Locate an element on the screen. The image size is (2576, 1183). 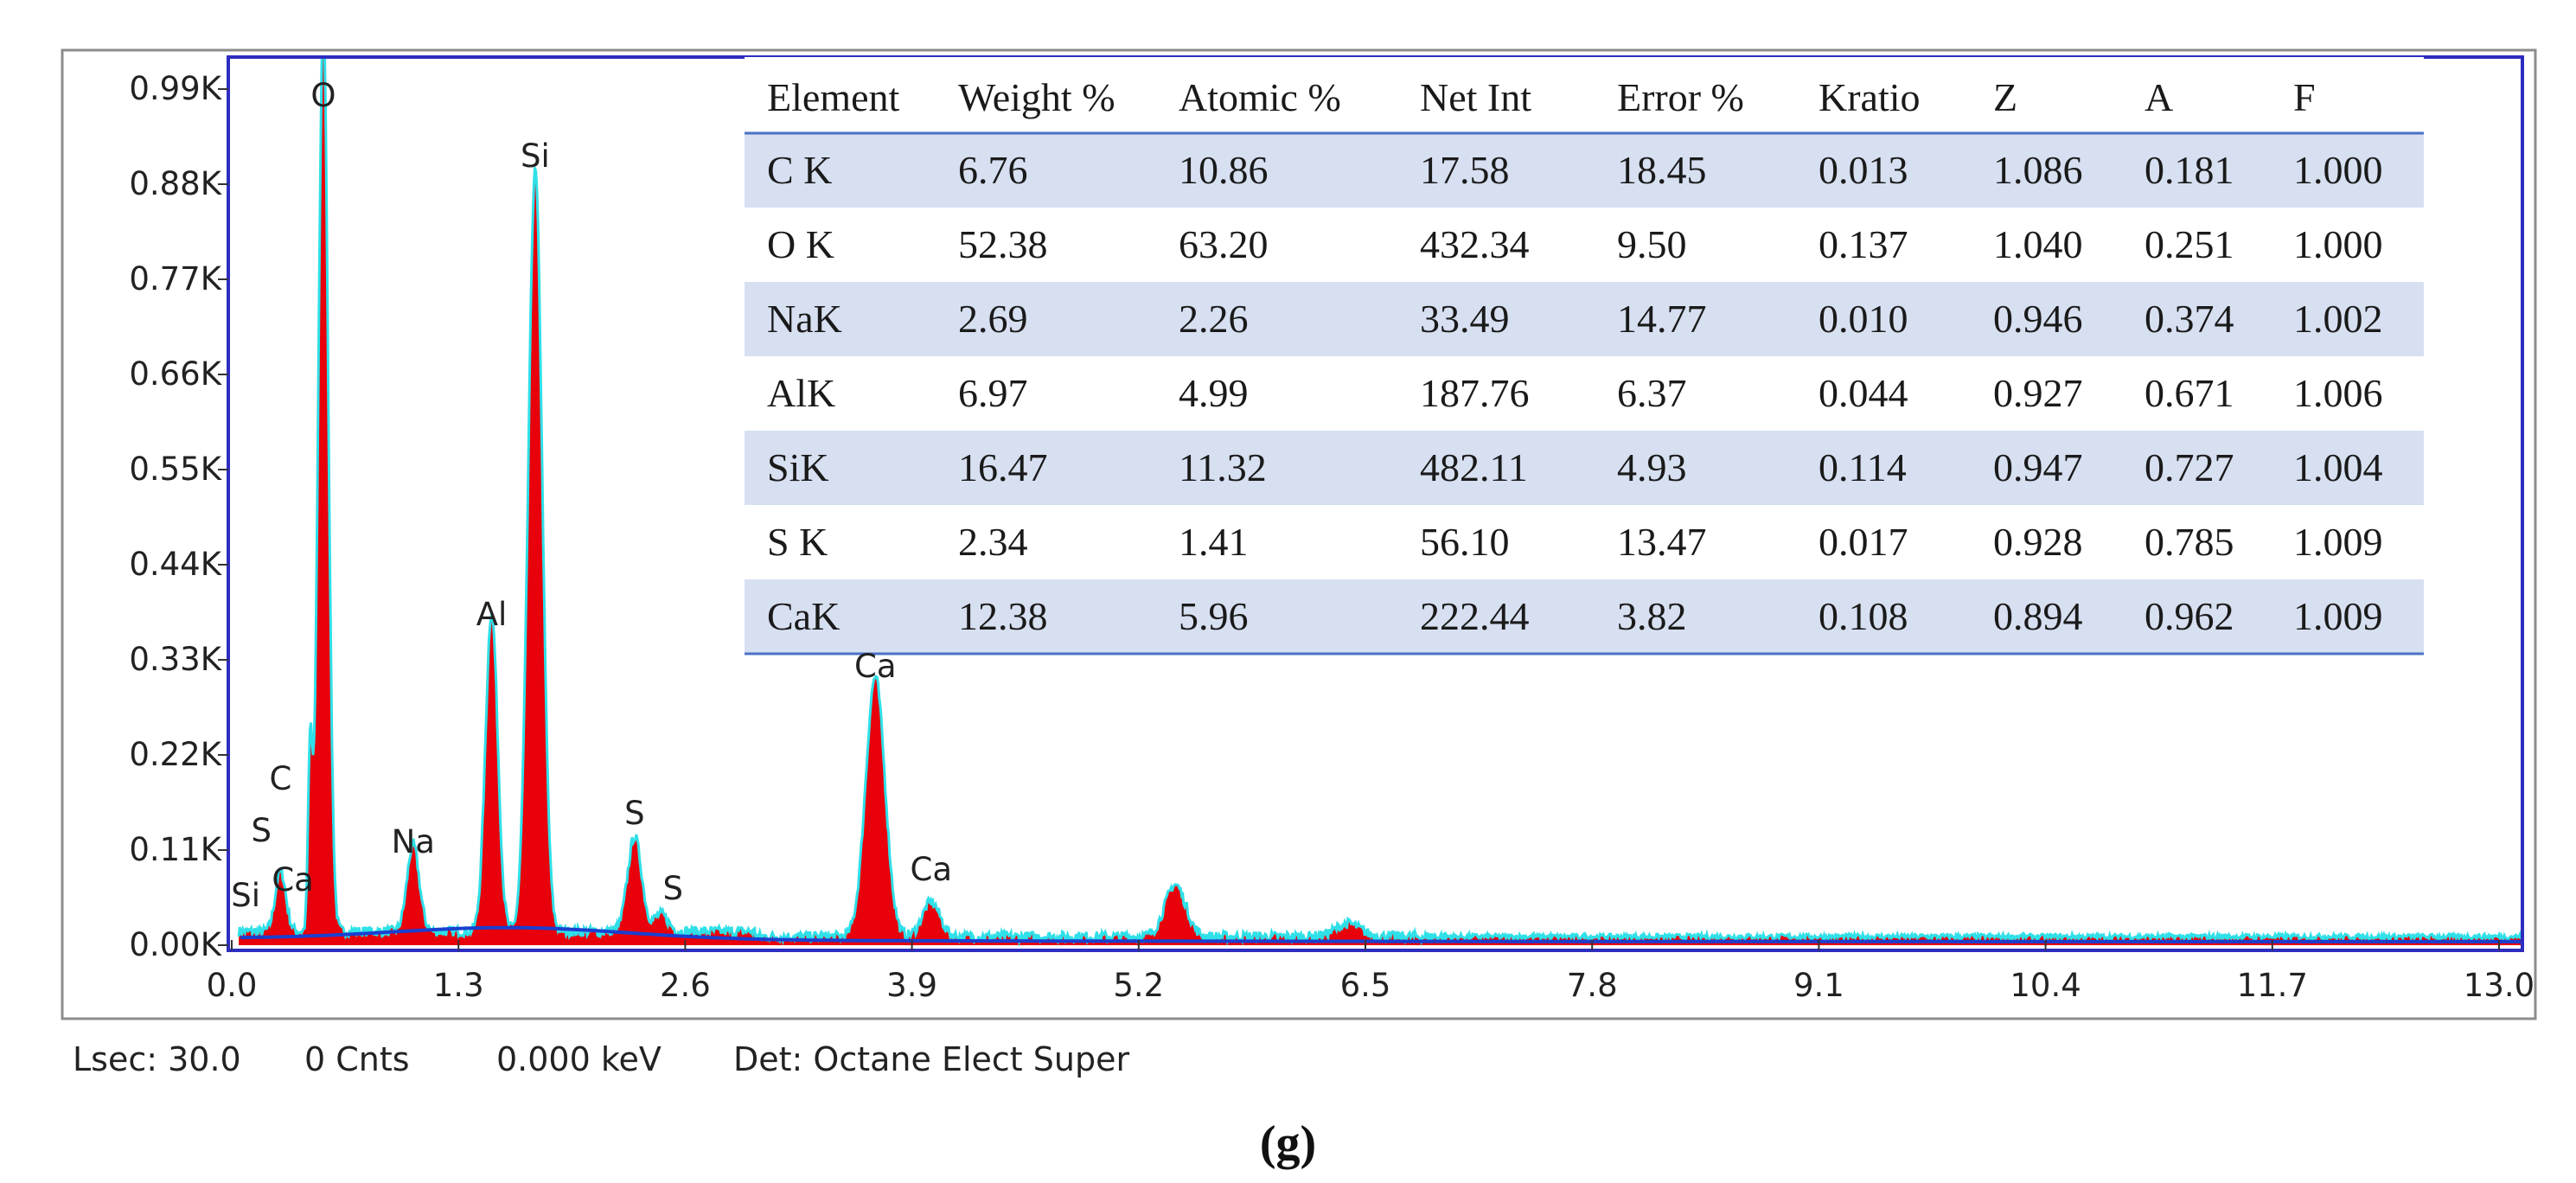
table-cell: 0.044 is located at coordinates (1864, 393).